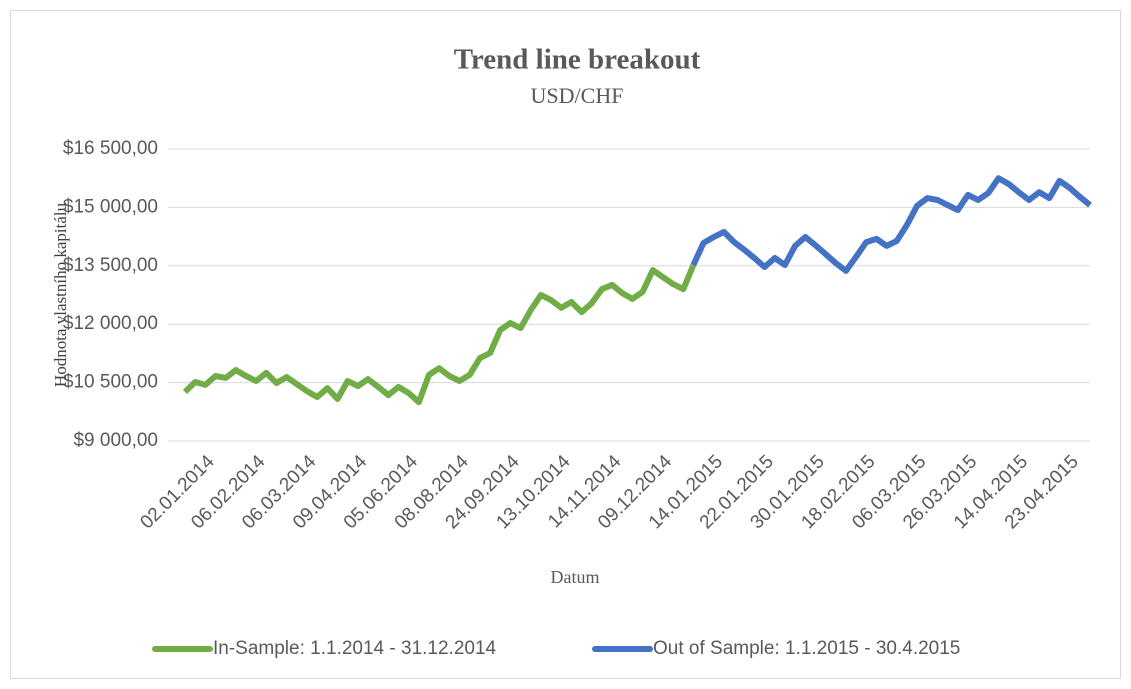 The height and width of the screenshot is (689, 1131). What do you see at coordinates (355, 648) in the screenshot?
I see `legend-label: In-Sample: 1.1.2014 - 31.12.2014` at bounding box center [355, 648].